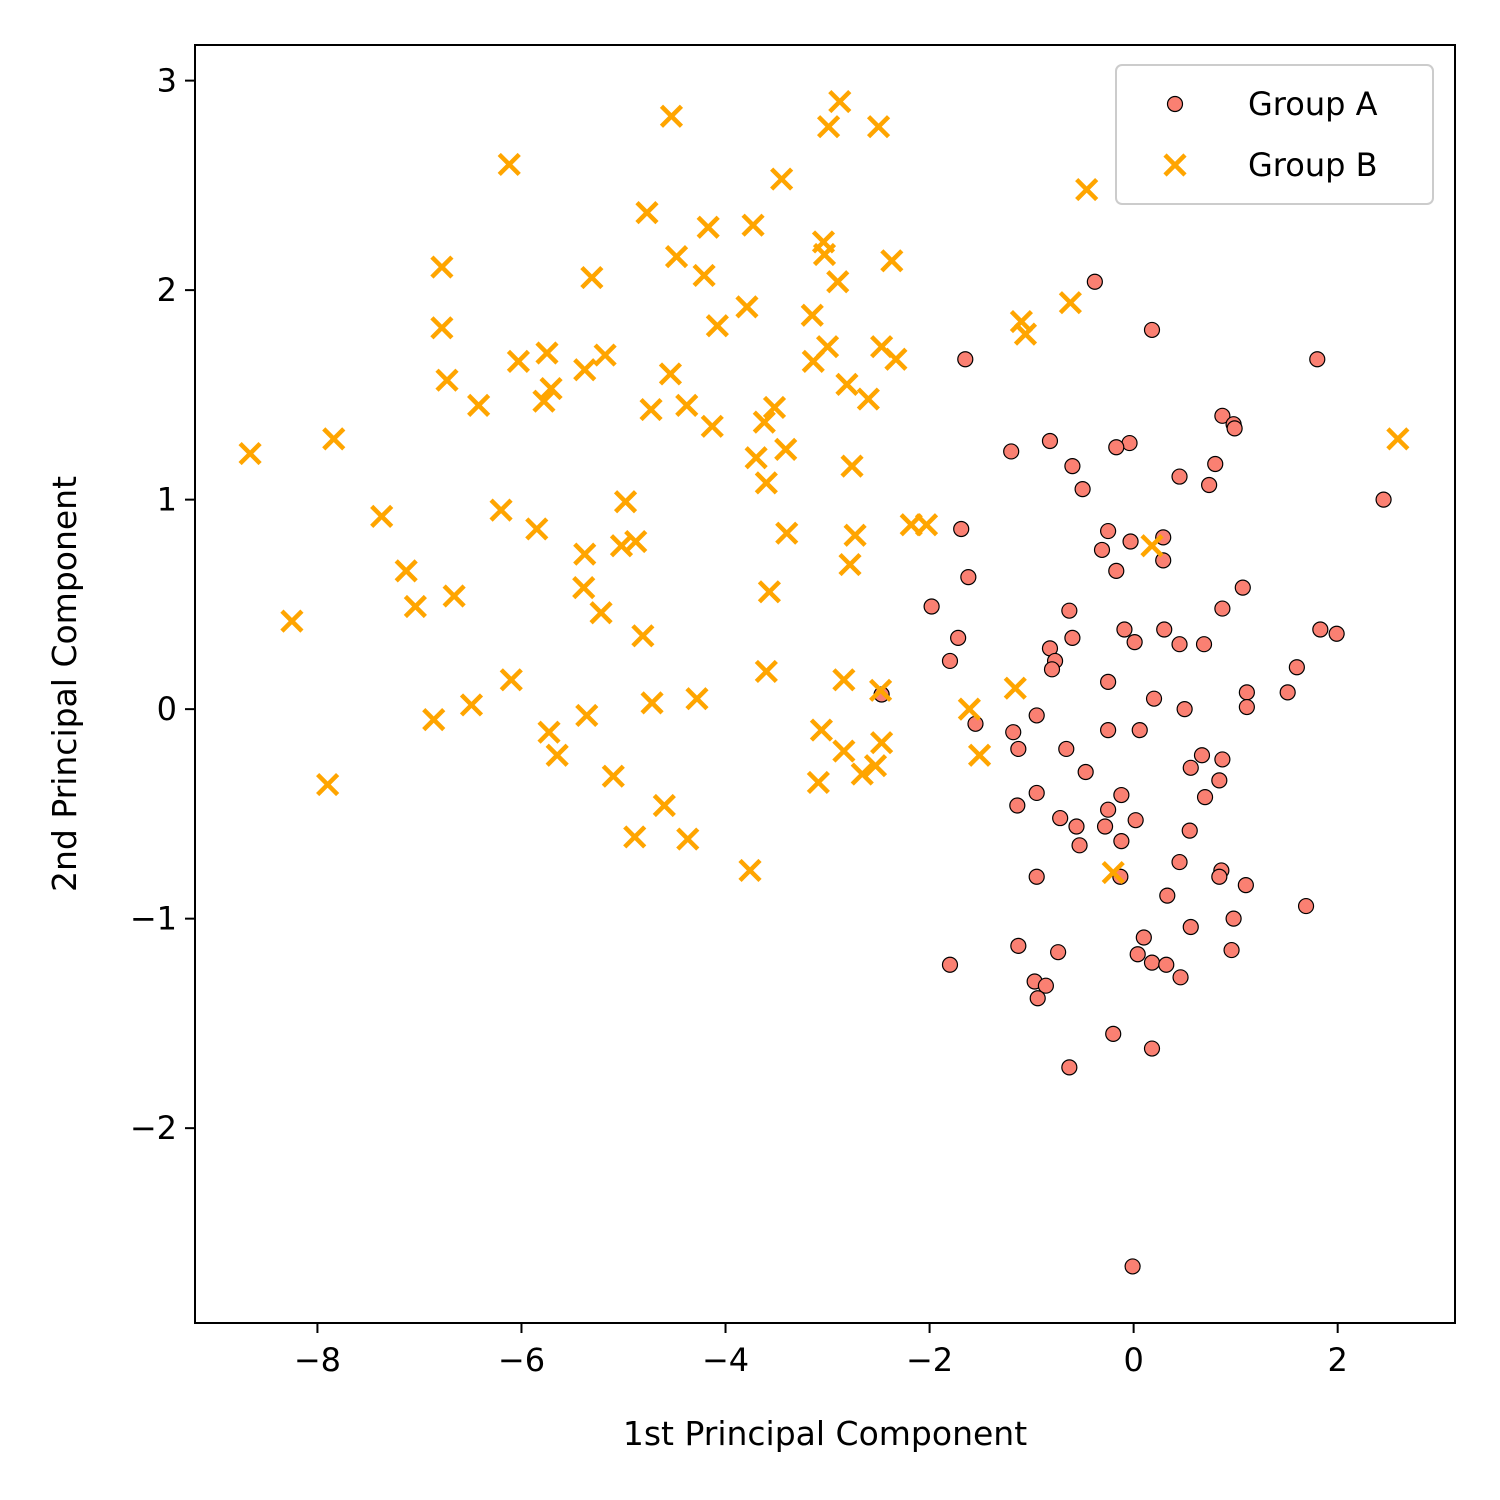 This screenshot has width=1500, height=1500. I want to click on x-axis: −8 −6 −4 −2 0 2, so click(821, 1351).